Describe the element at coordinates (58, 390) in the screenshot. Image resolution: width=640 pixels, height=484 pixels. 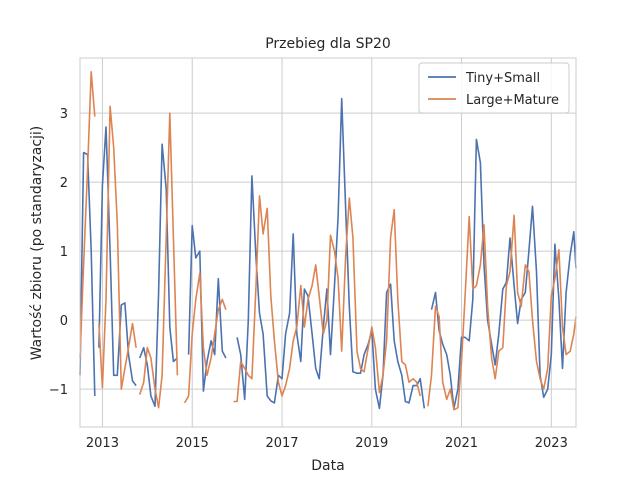
I see `y-tick-label: −1` at that location.